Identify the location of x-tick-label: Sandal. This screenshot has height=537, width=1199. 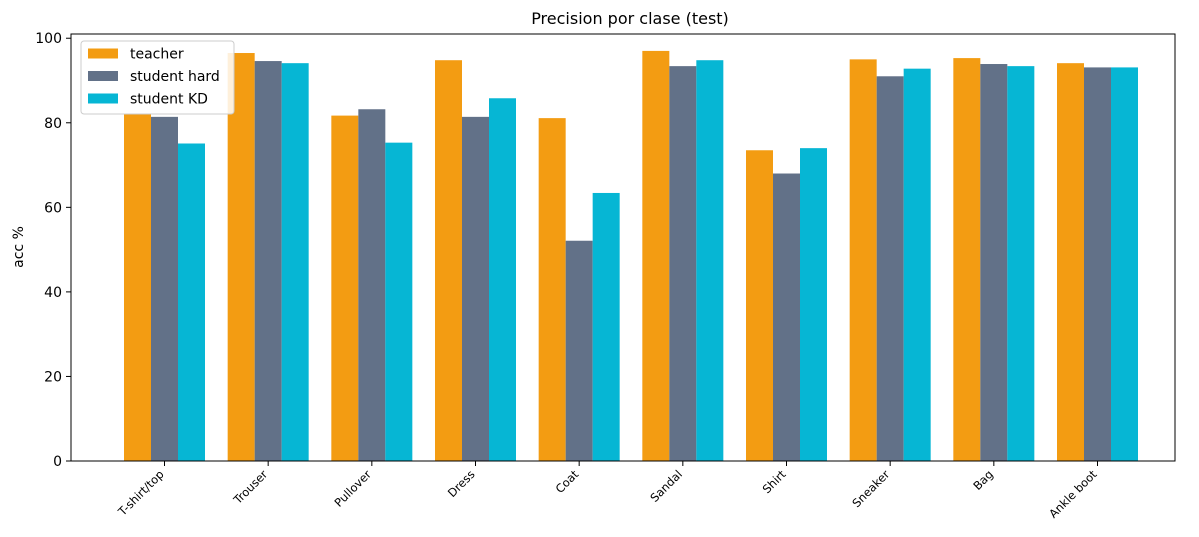
(666, 486).